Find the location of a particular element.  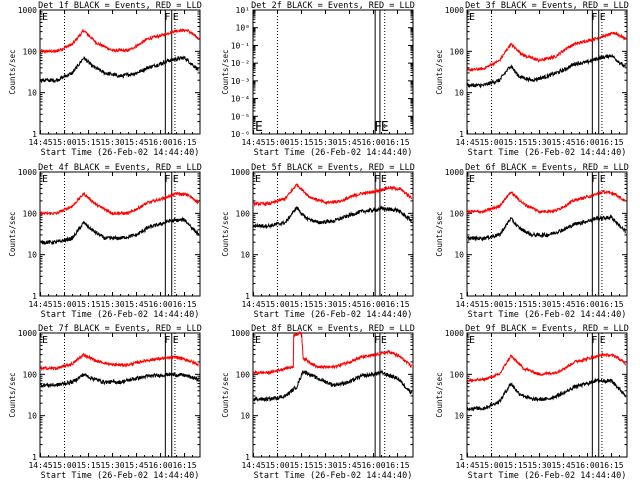

panel-title: Det 1f BLACK = Events, RED = LLD is located at coordinates (120, 6).